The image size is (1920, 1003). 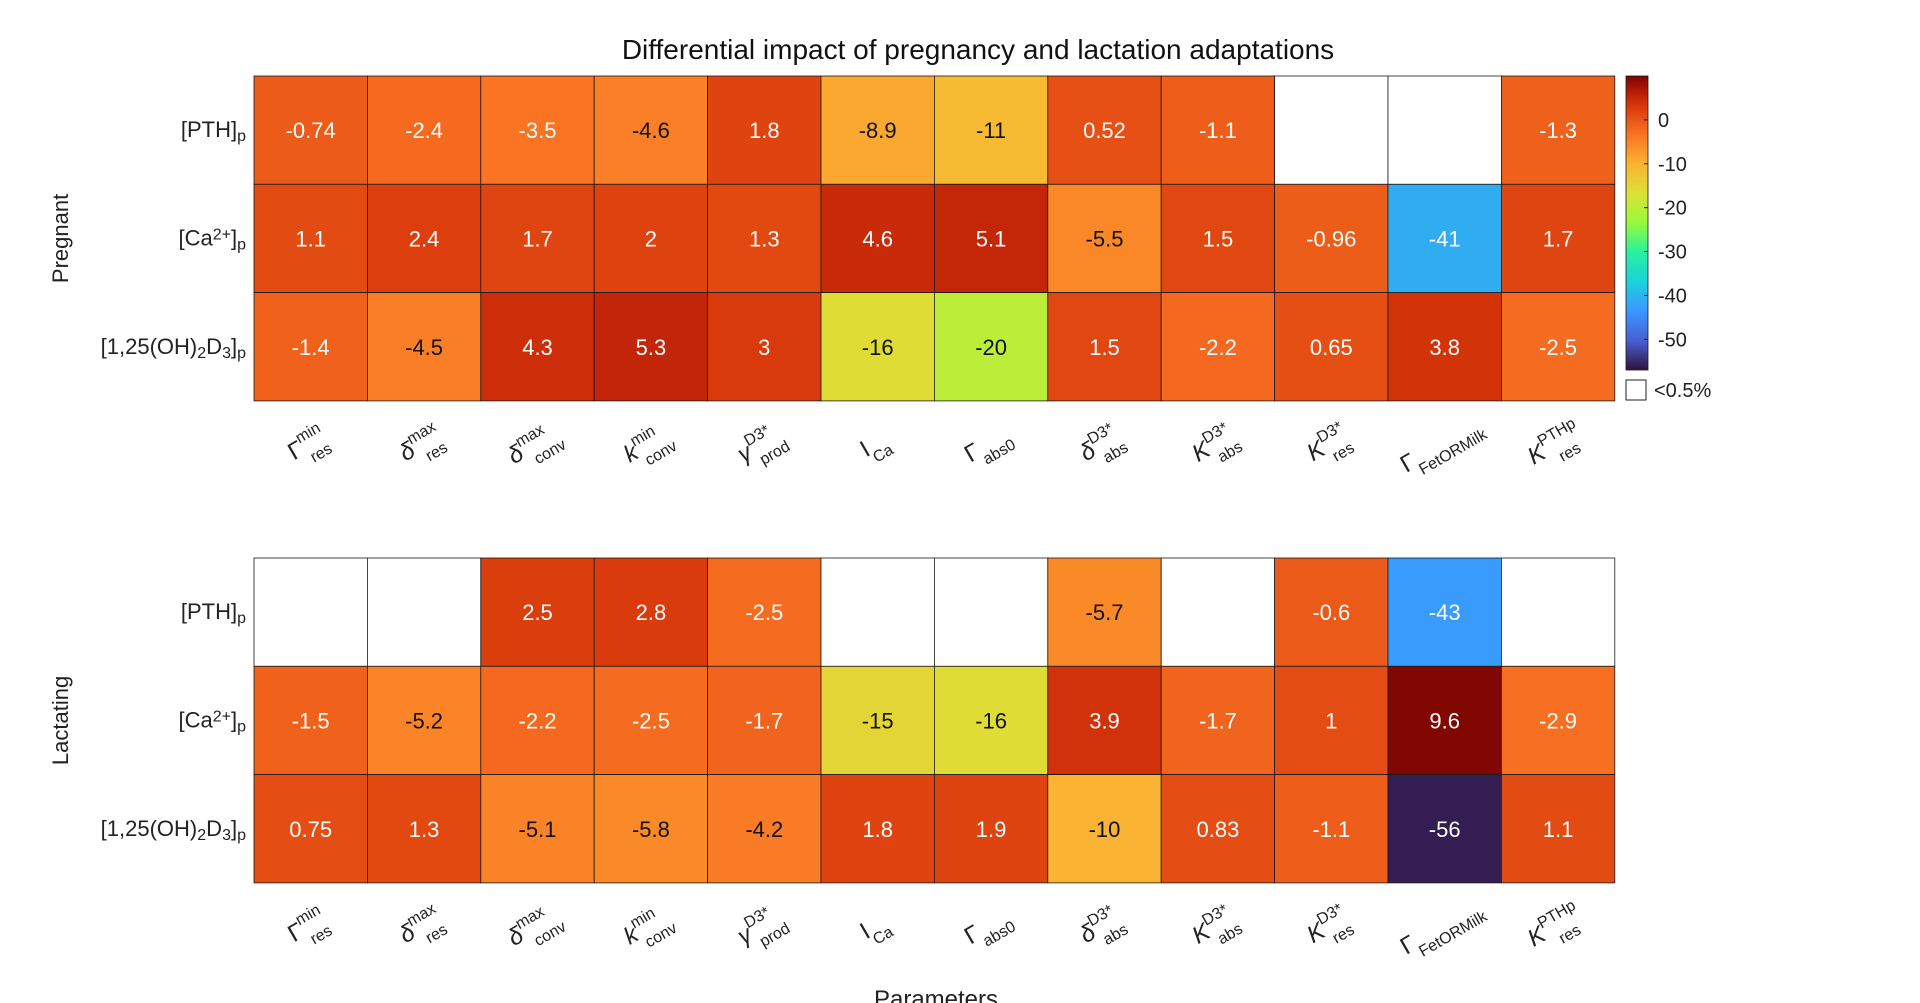 I want to click on cell-value: 1.5, so click(x=1218, y=238).